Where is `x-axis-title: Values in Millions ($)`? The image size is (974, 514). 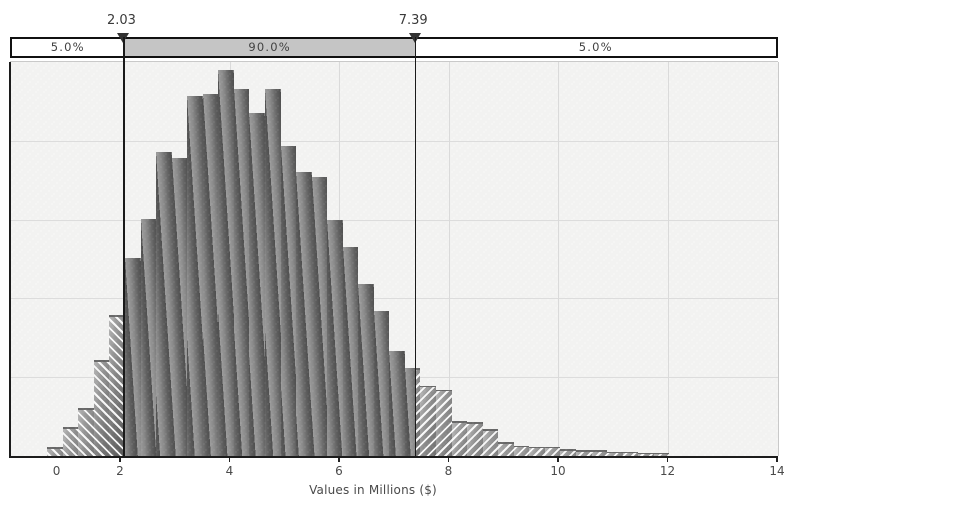
x-axis-title: Values in Millions ($) is located at coordinates (373, 490).